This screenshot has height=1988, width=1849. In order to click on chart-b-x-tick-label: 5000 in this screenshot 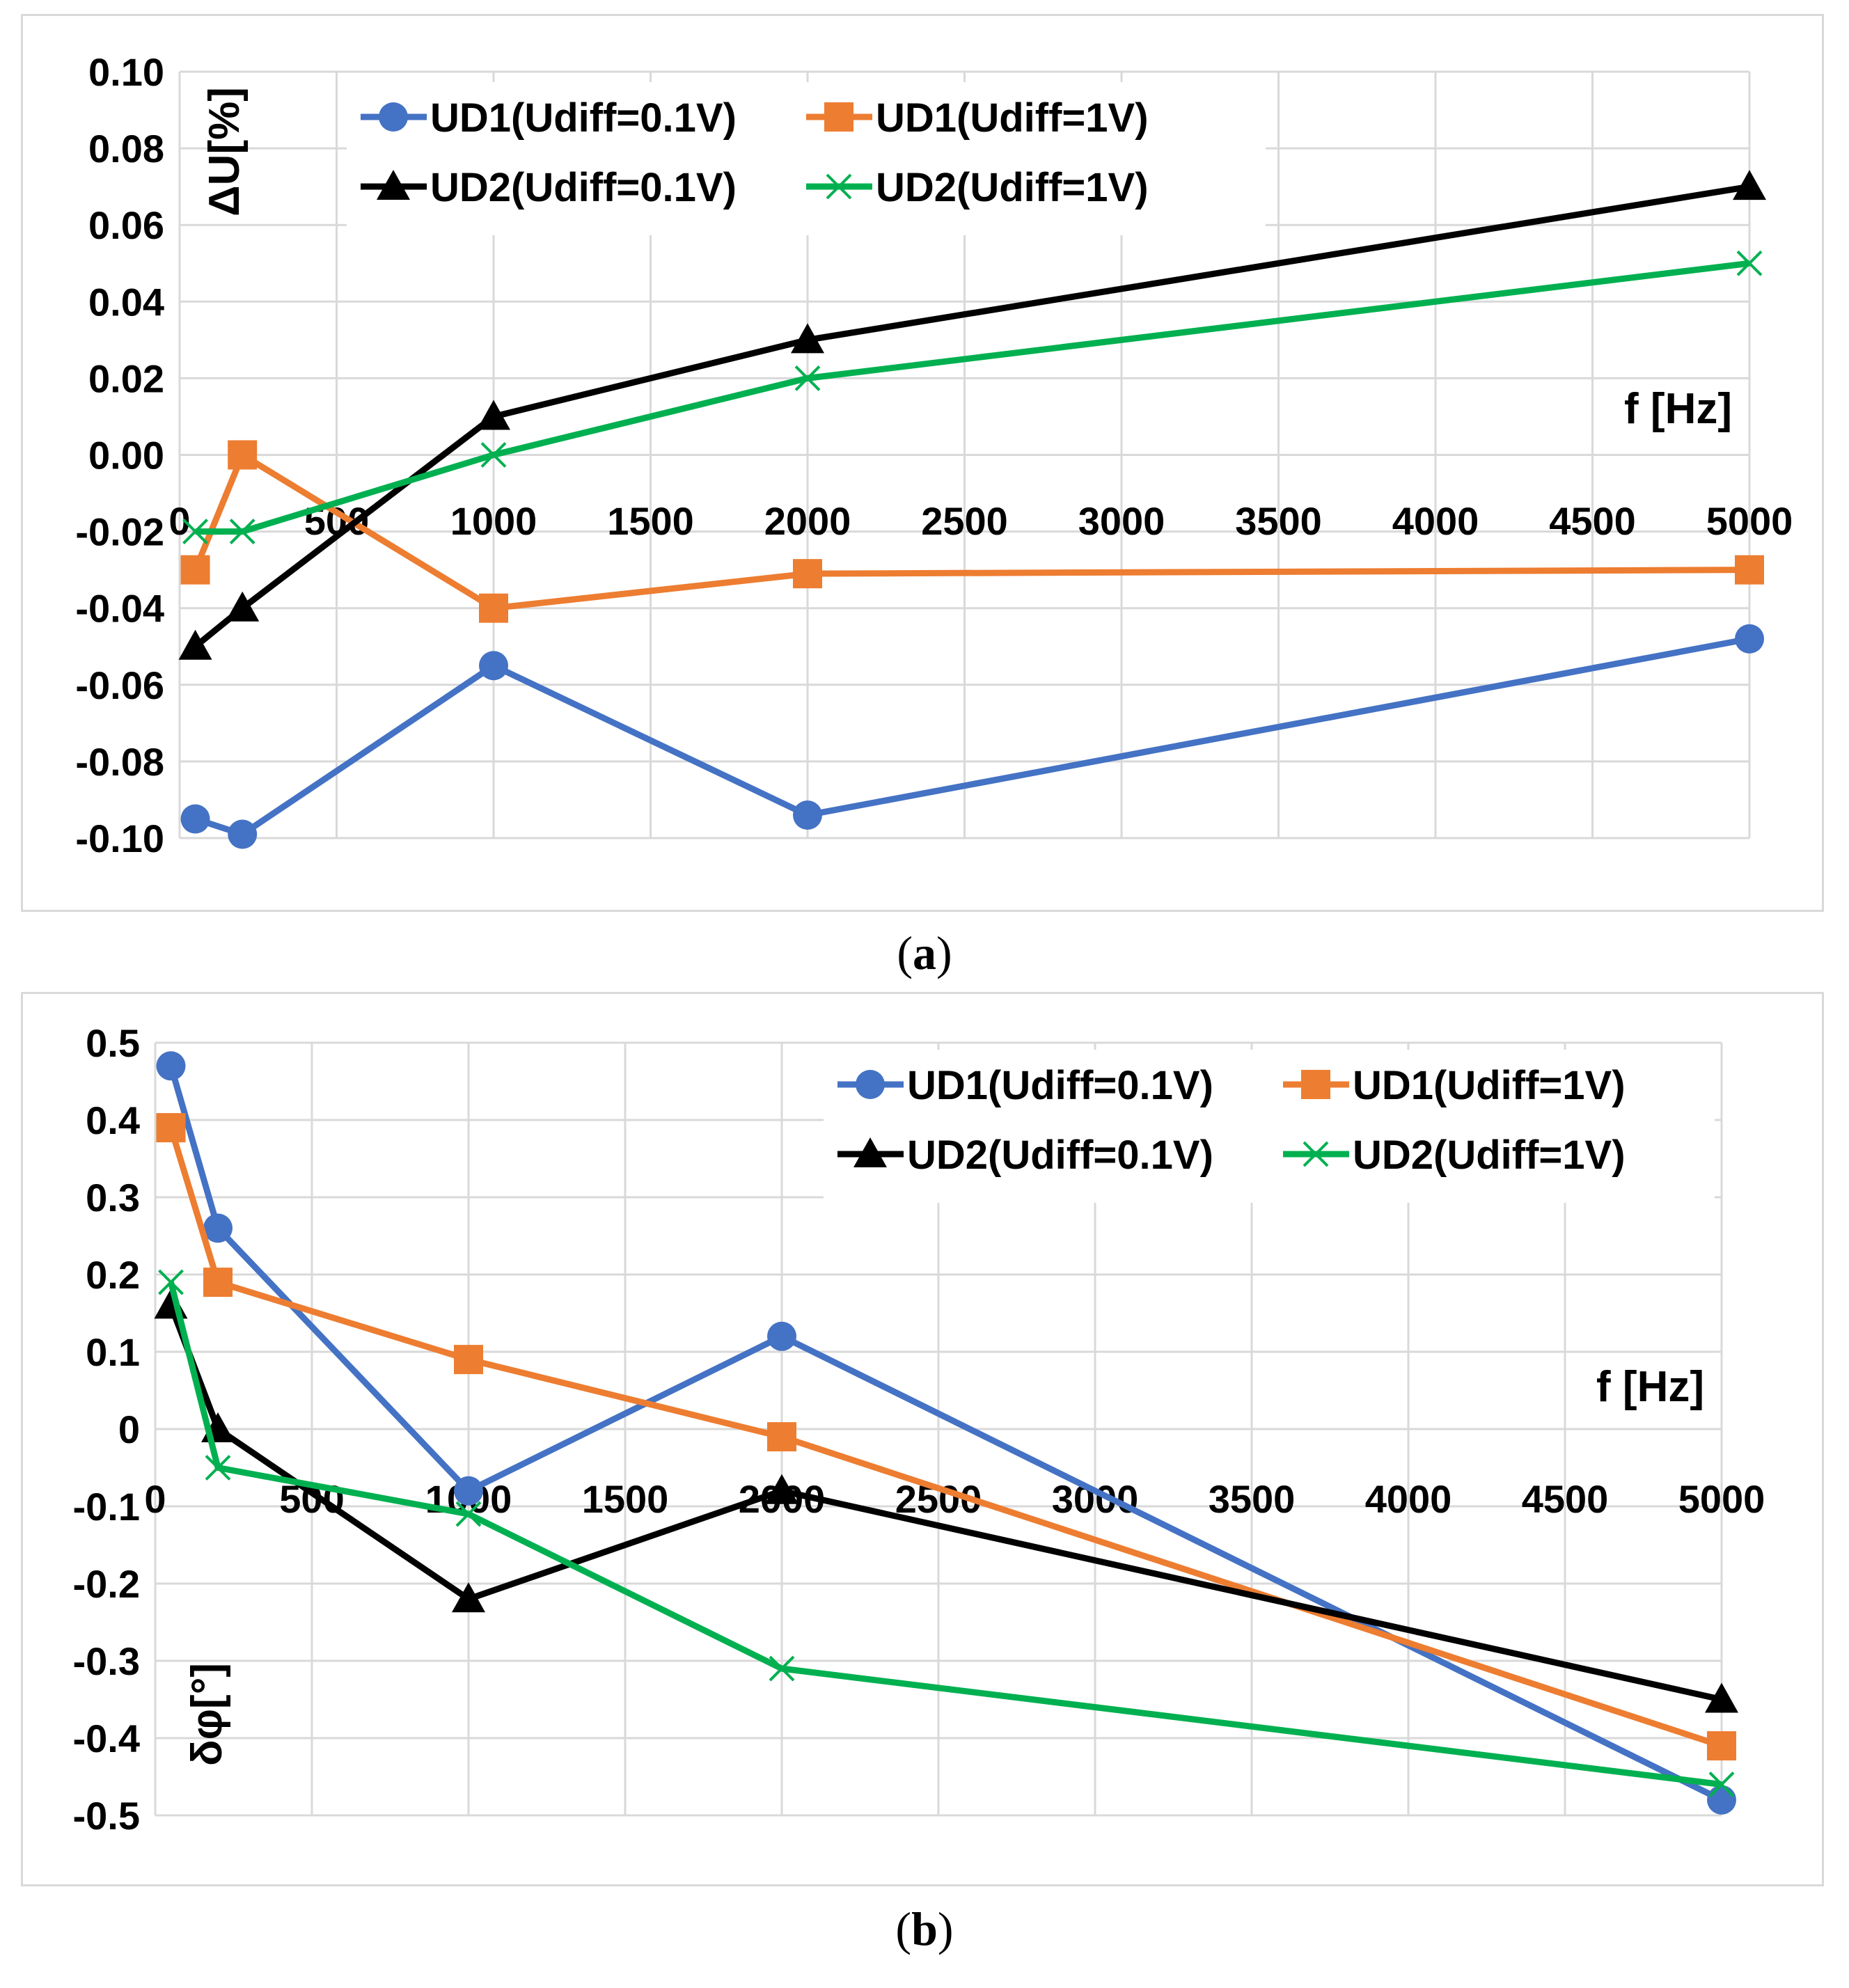, I will do `click(1721, 1499)`.